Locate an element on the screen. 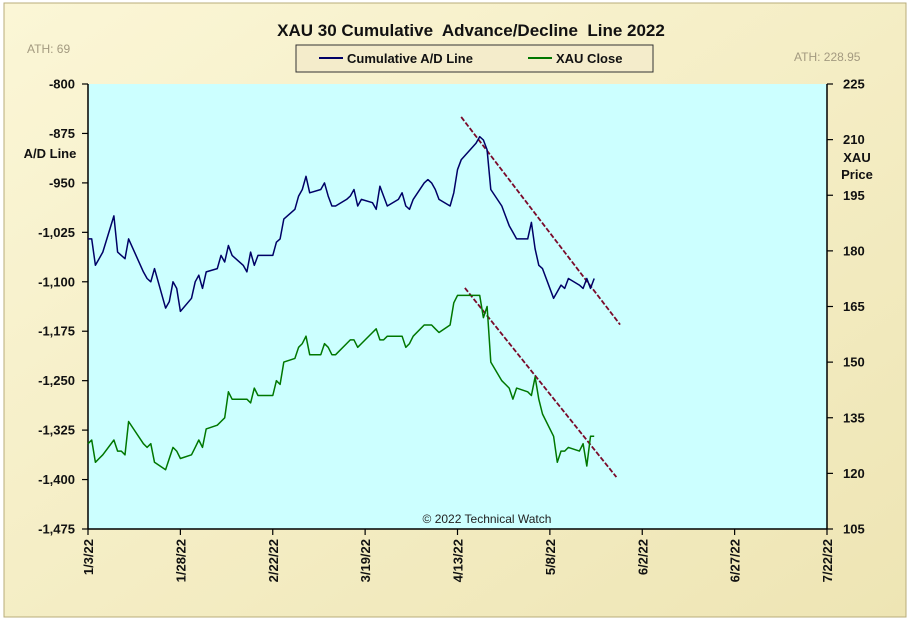  left-tick-label: -950 is located at coordinates (62, 182).